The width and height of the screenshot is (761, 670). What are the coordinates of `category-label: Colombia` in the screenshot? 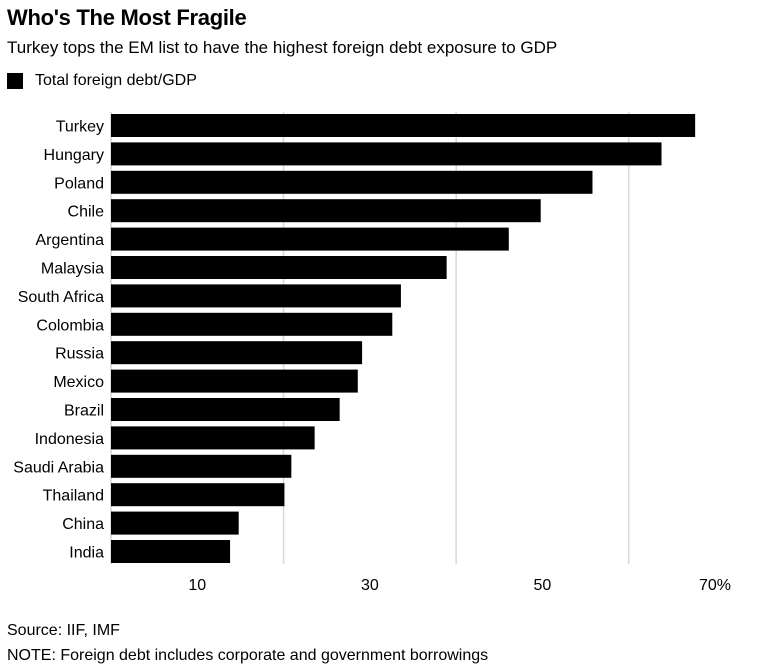 It's located at (70, 325).